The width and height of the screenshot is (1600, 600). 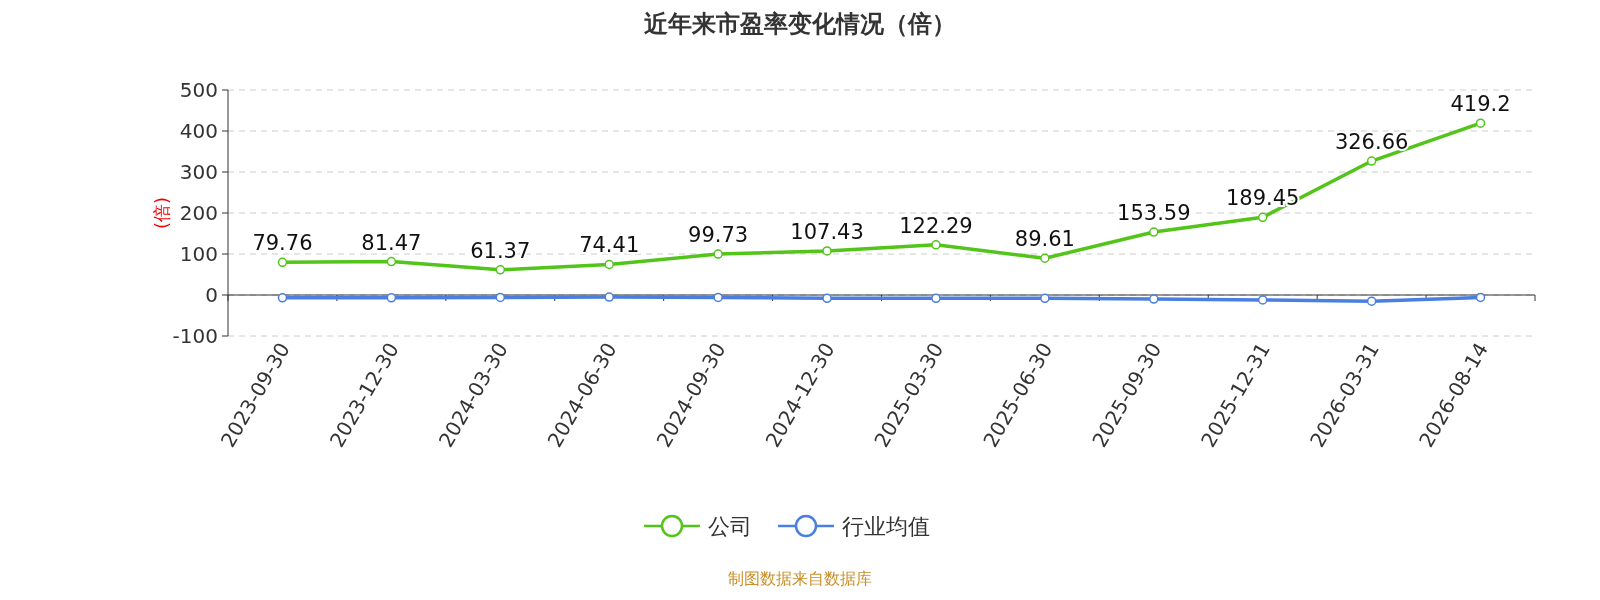 I want to click on data-label: 189.45, so click(x=1262, y=198).